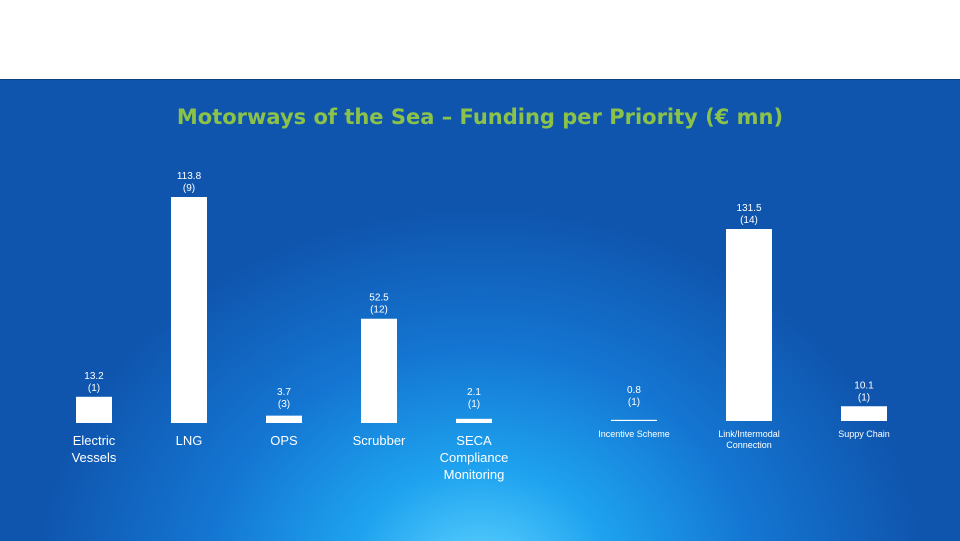 The width and height of the screenshot is (960, 541). I want to click on category-label: Link/Intermodal, so click(749, 434).